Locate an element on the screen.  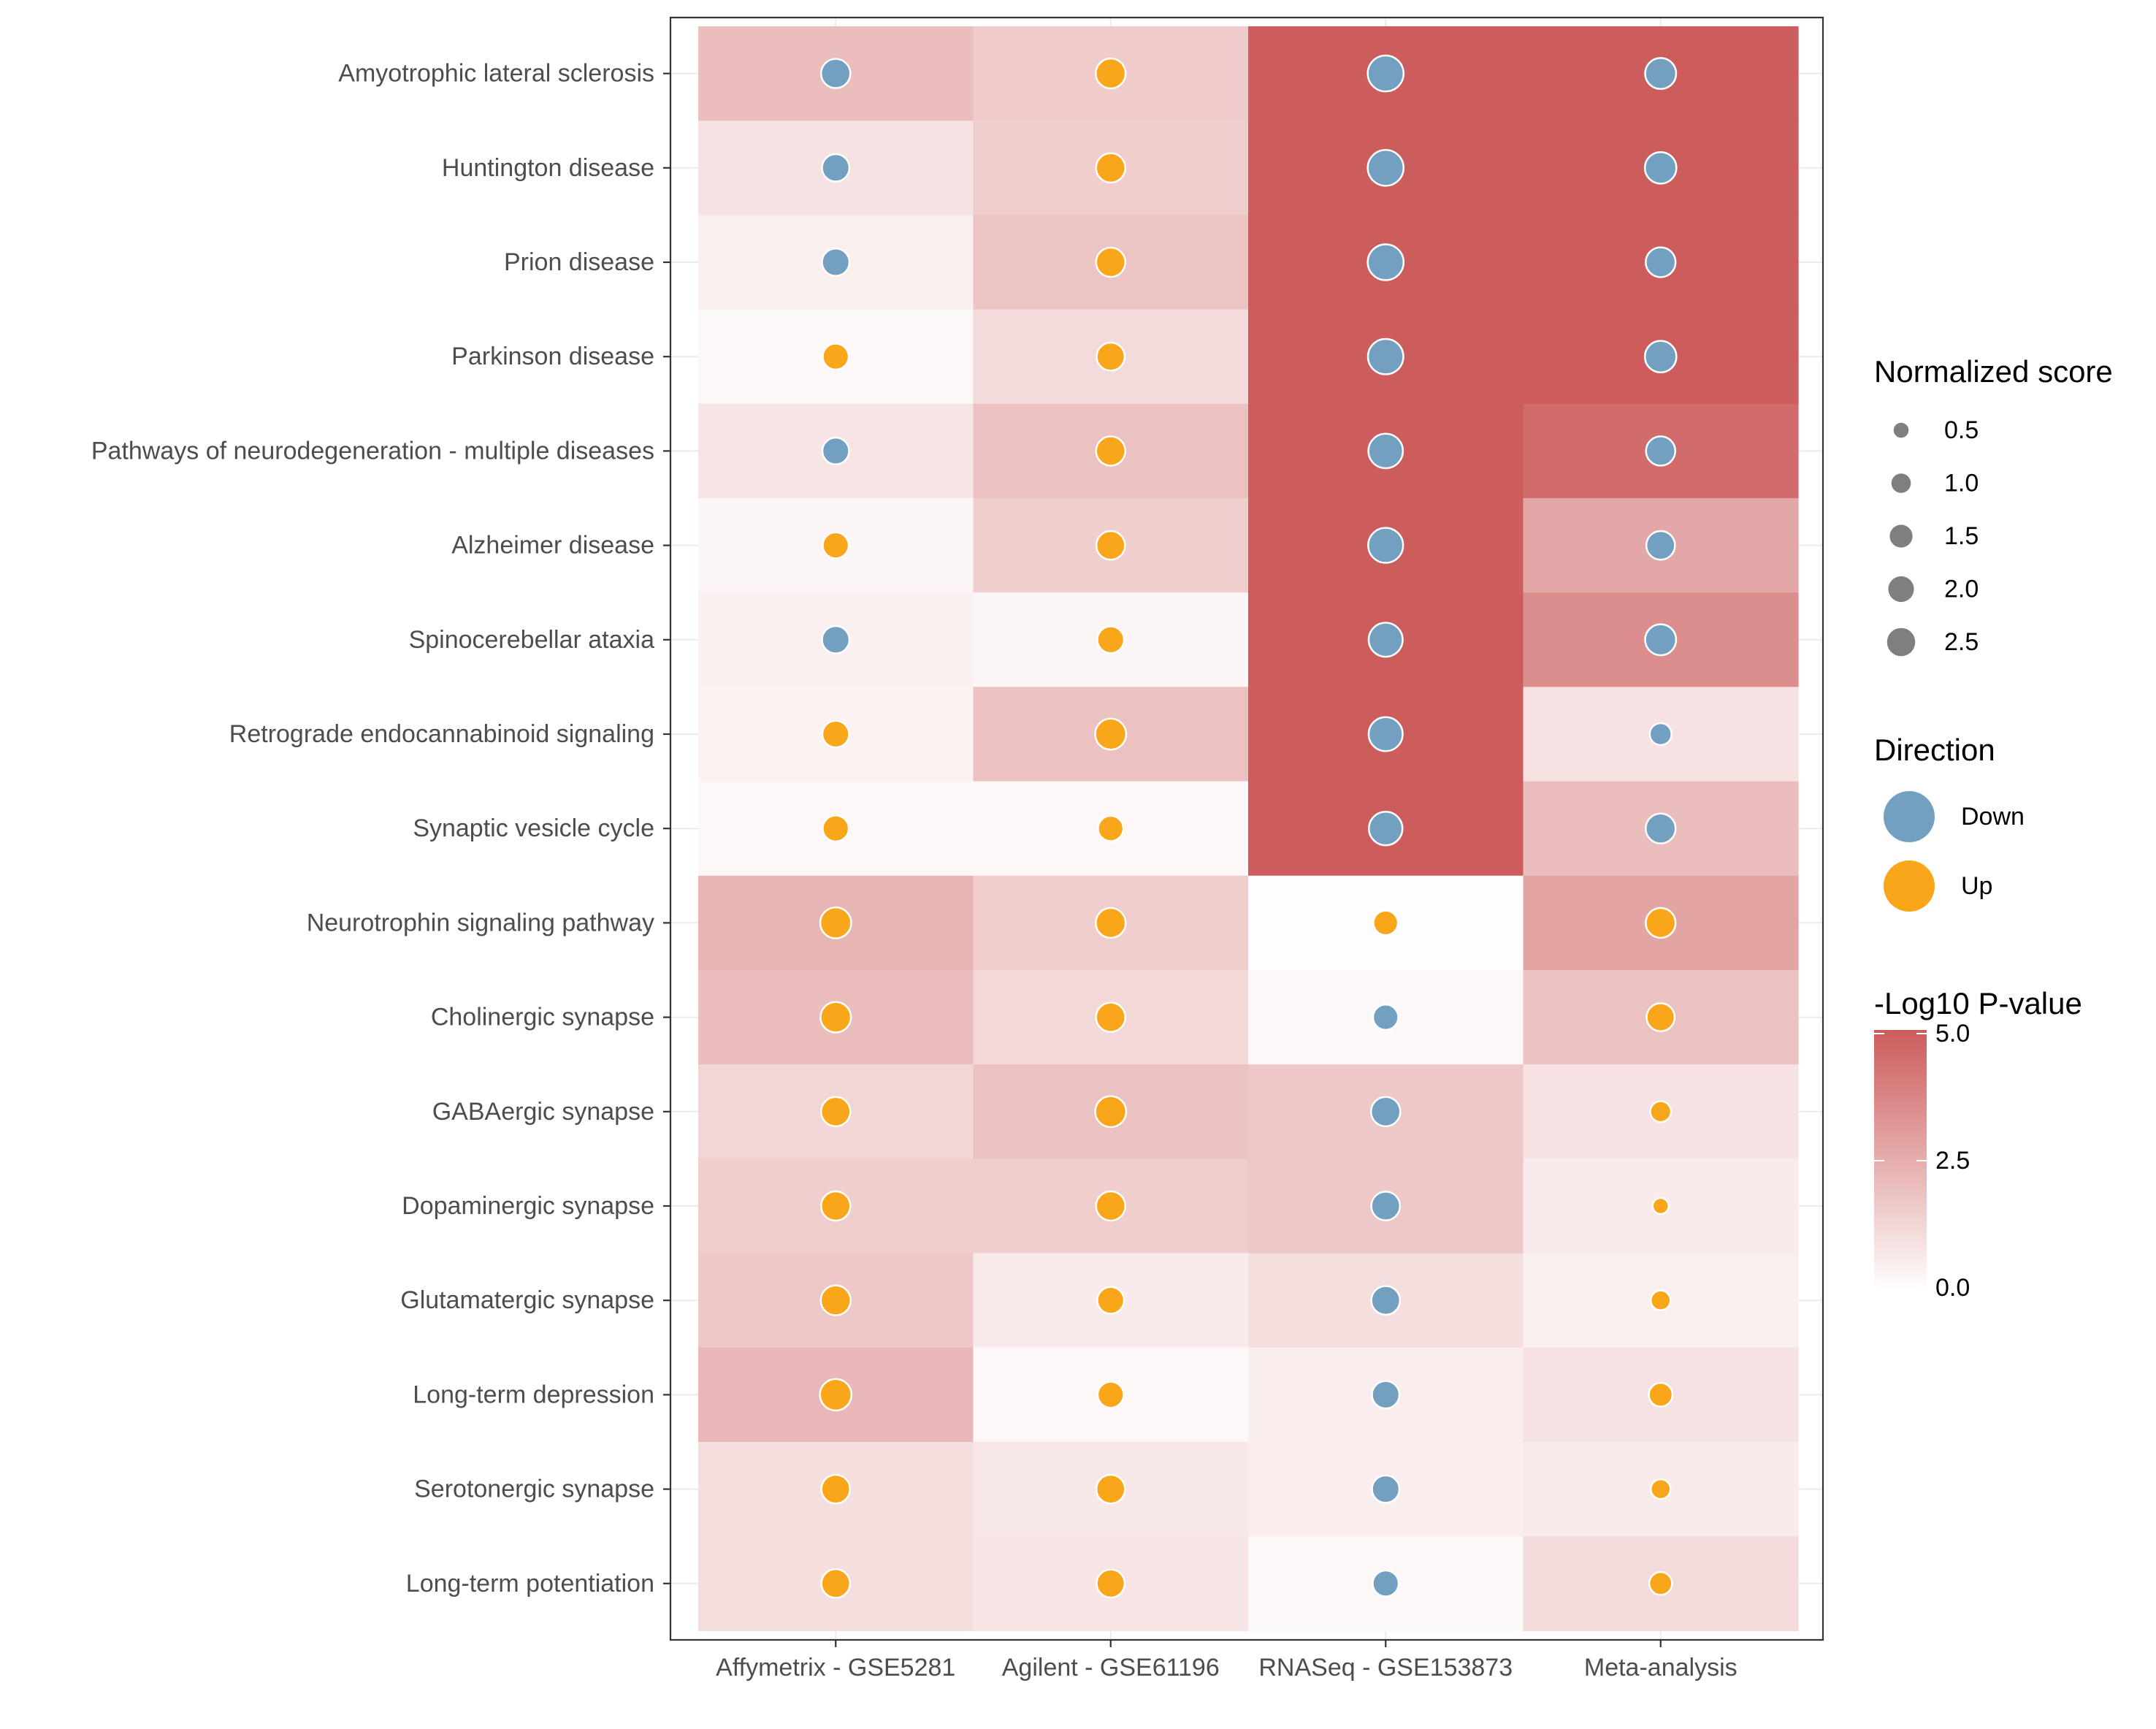
x-tick-label: RNASeq - GSE153873 is located at coordinates (1386, 1668).